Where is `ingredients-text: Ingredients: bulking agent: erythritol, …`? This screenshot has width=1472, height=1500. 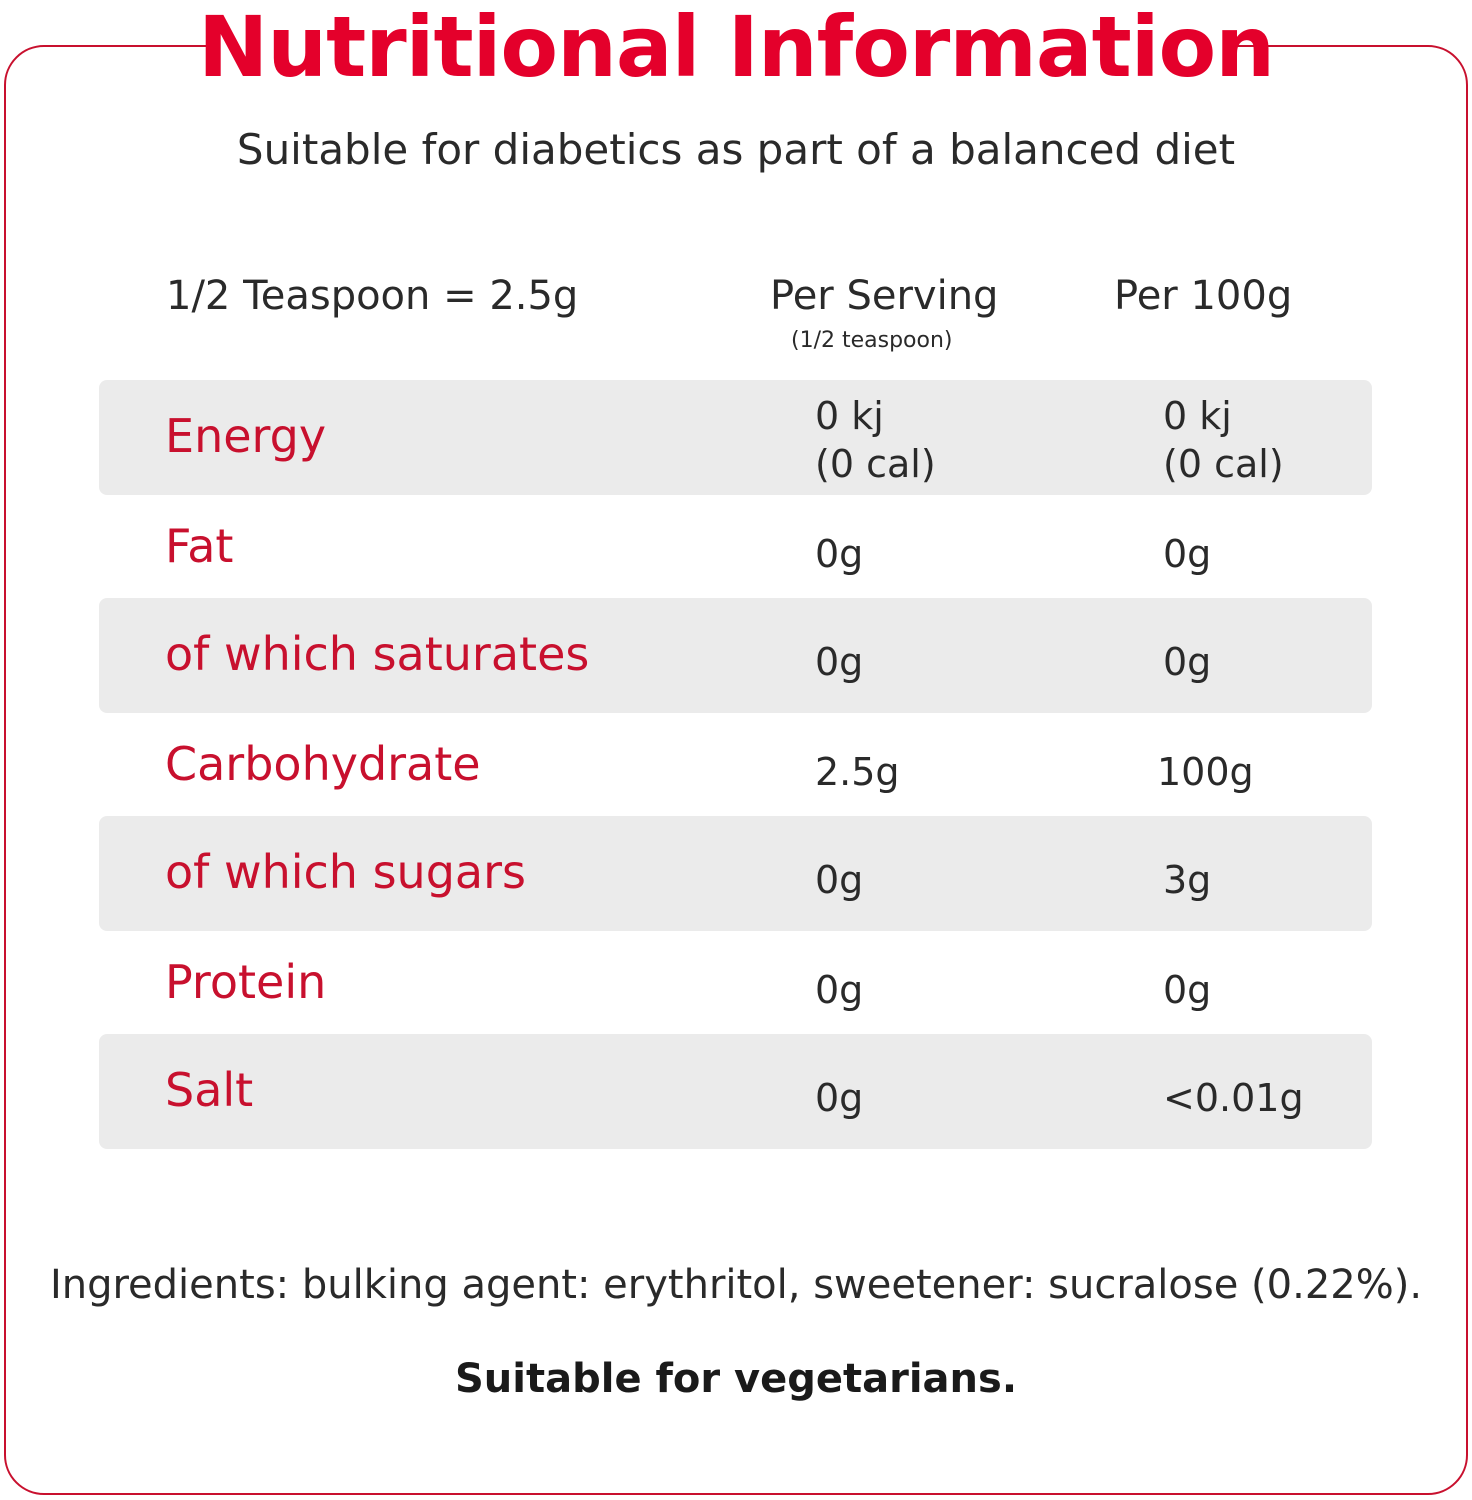 ingredients-text: Ingredients: bulking agent: erythritol, … is located at coordinates (736, 1285).